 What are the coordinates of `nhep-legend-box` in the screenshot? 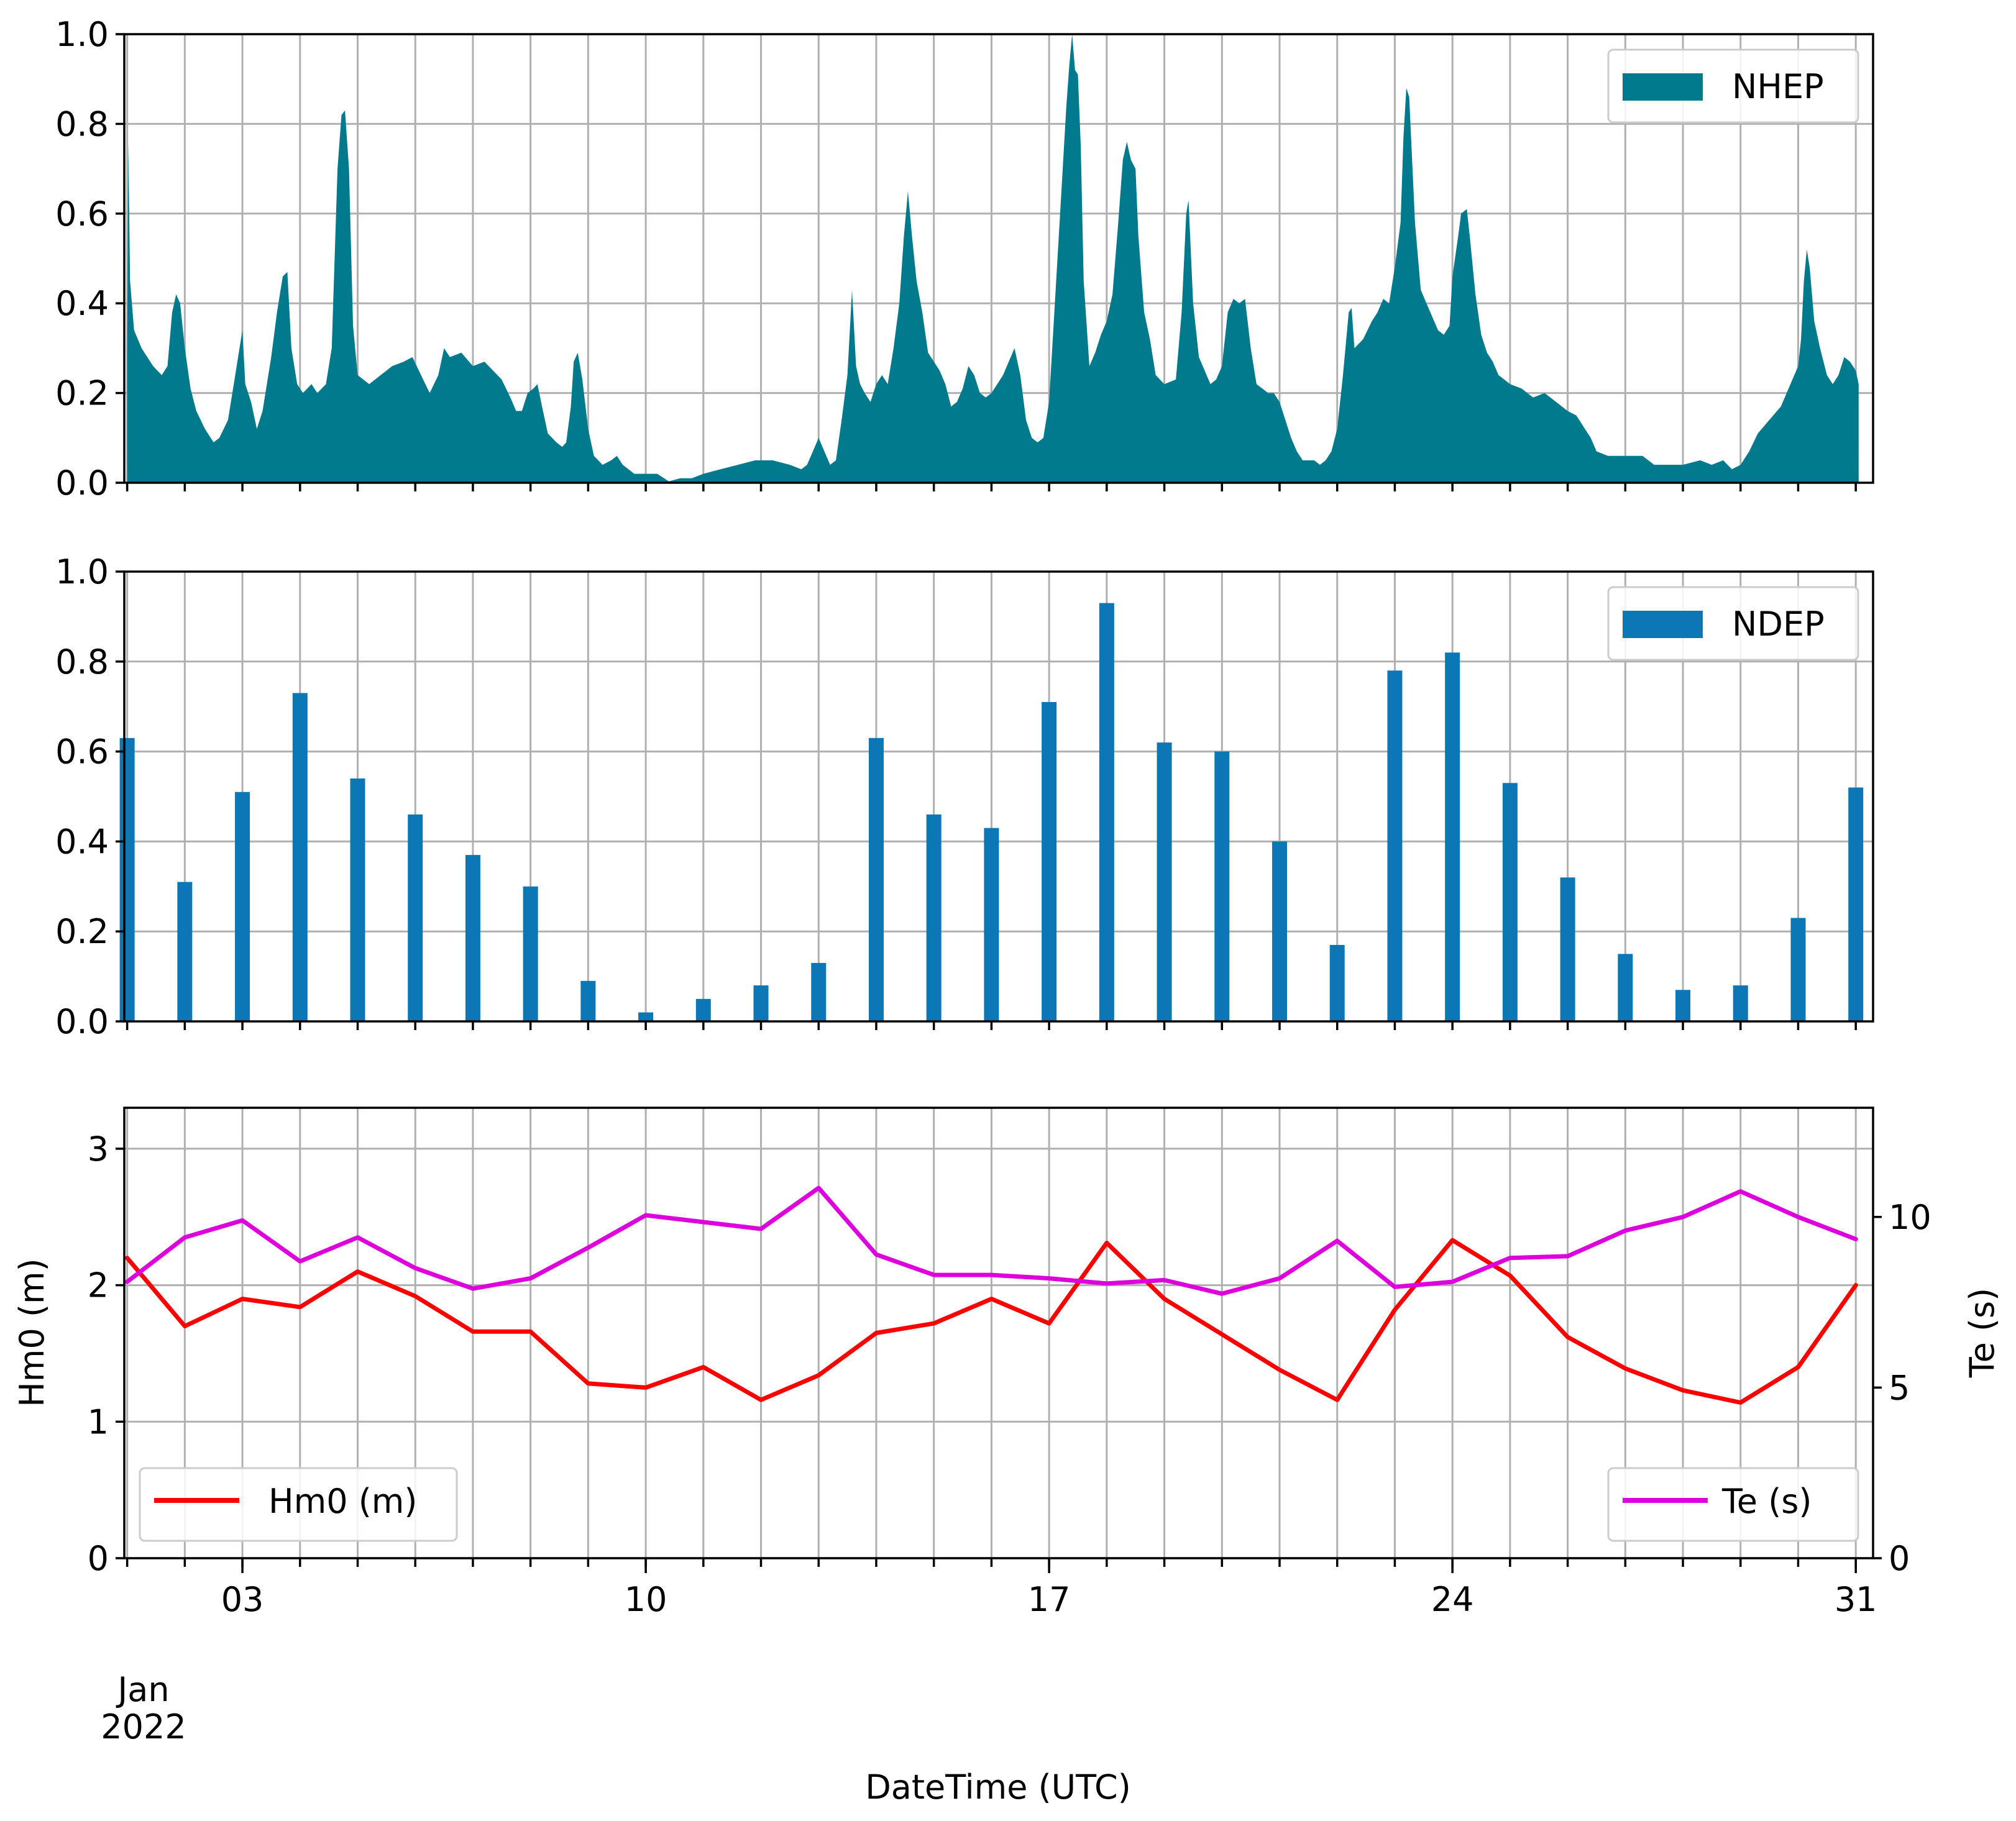 It's located at (1733, 86).